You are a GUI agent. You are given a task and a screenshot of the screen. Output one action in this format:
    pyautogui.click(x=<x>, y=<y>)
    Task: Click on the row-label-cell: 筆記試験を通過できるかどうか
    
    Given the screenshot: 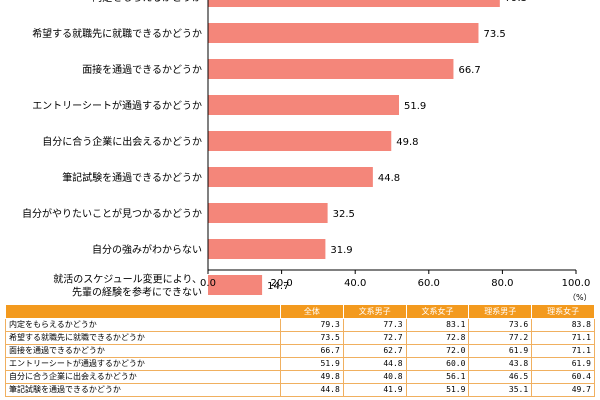 What is the action you would take?
    pyautogui.click(x=143, y=390)
    